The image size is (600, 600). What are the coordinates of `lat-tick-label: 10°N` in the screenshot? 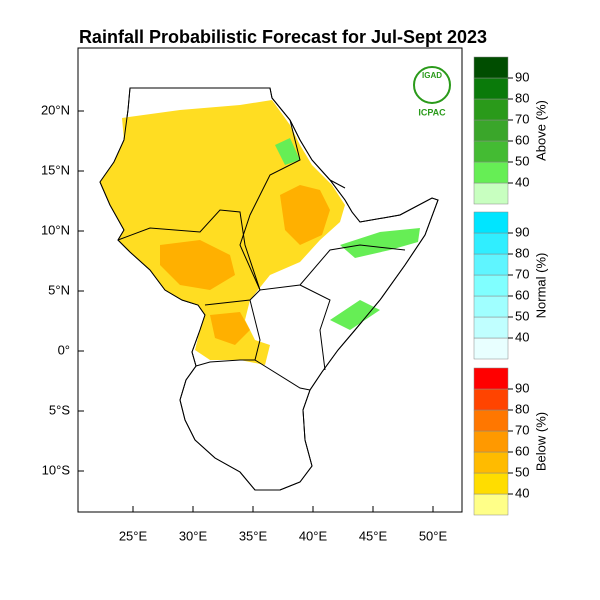 It's located at (55, 229).